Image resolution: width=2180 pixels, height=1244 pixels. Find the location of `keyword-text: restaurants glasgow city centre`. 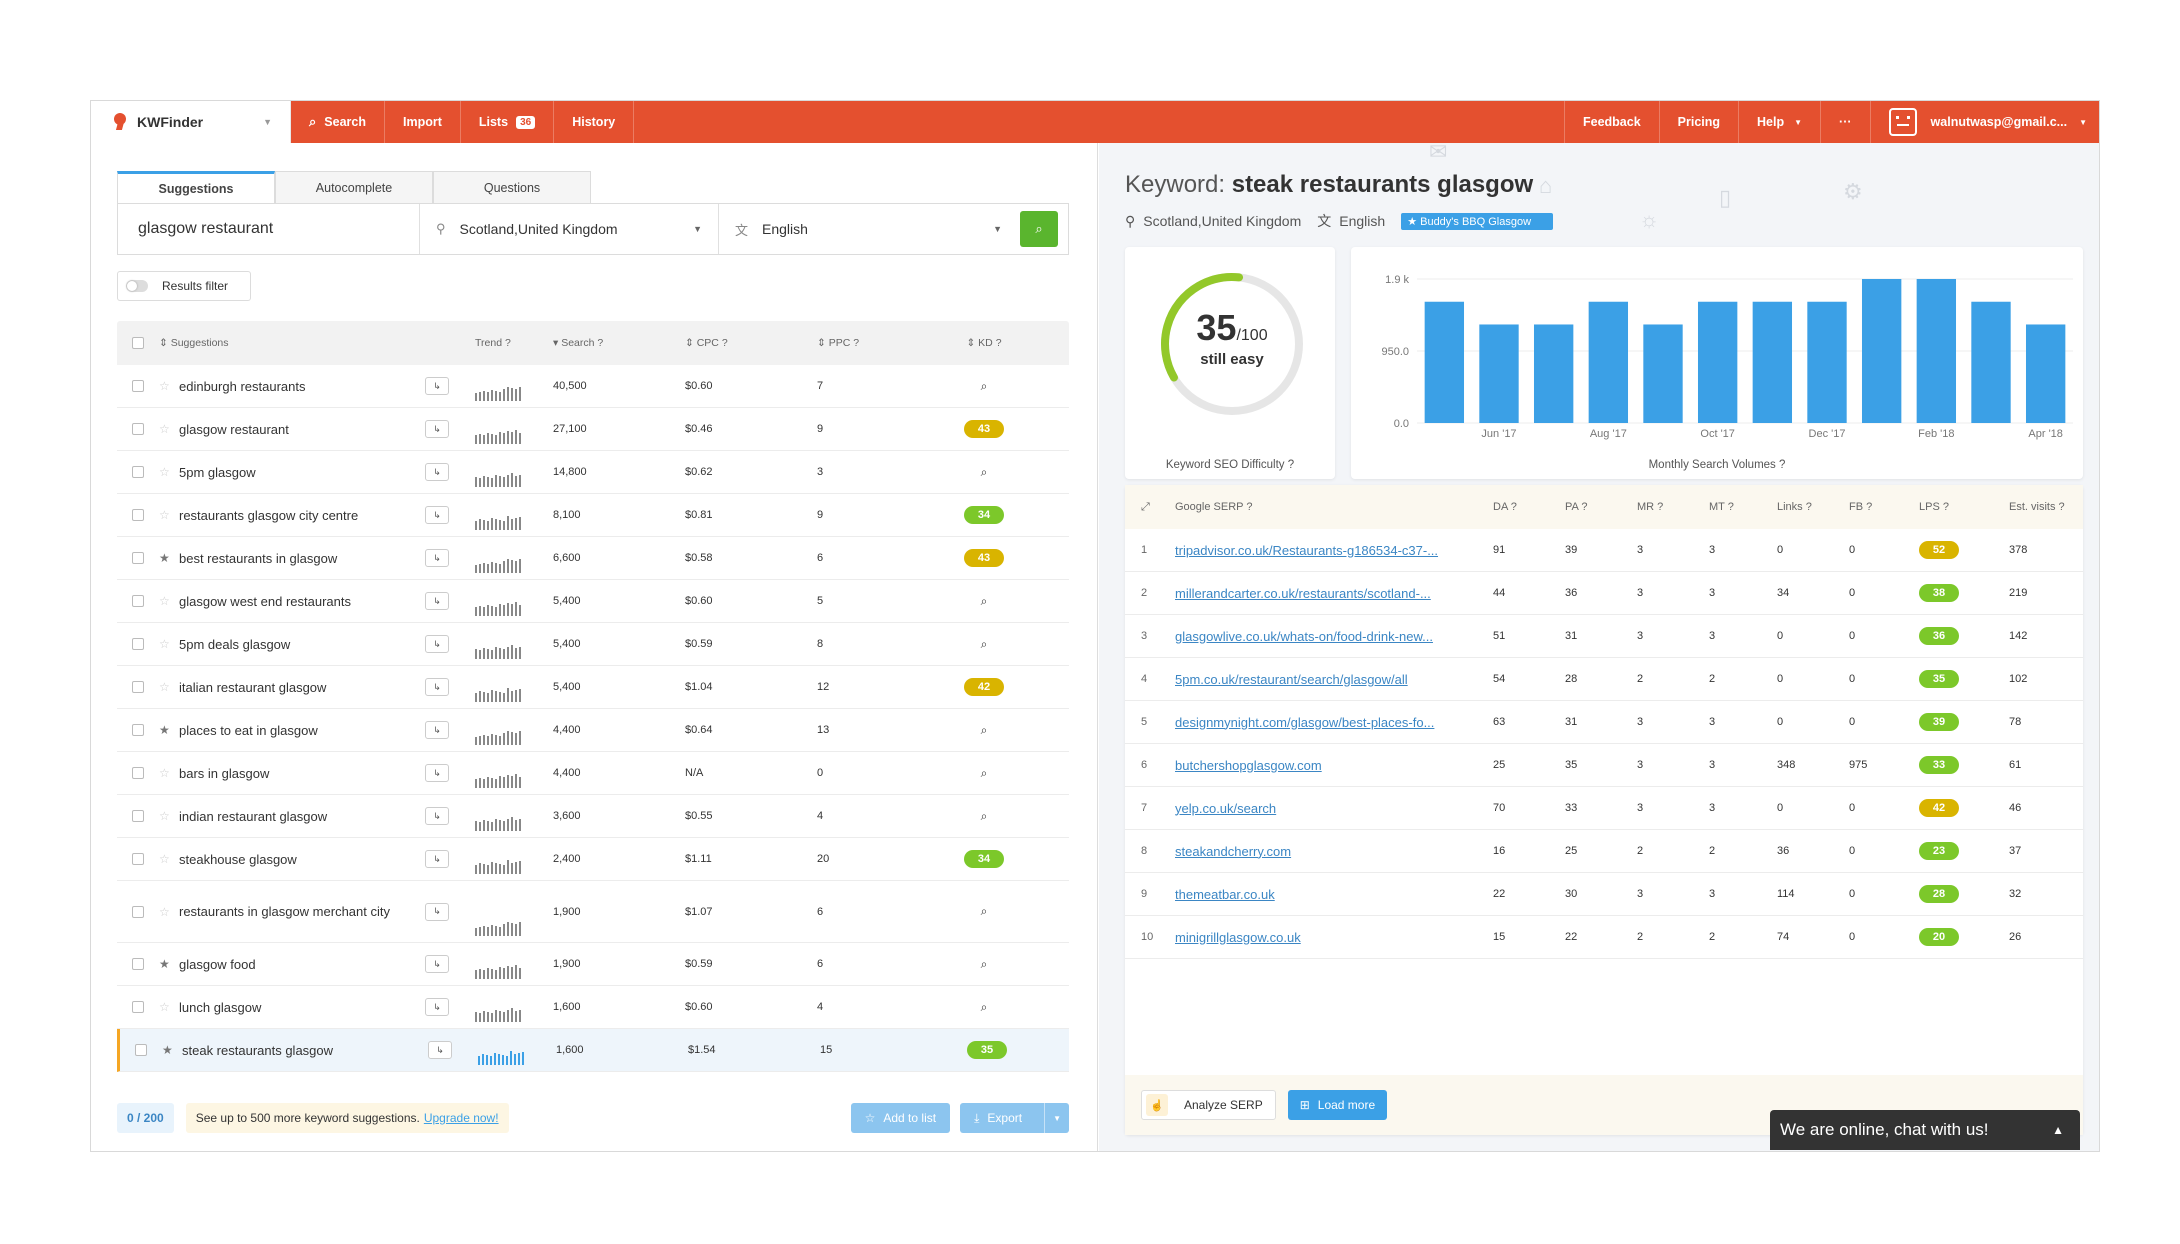

keyword-text: restaurants glasgow city centre is located at coordinates (269, 515).